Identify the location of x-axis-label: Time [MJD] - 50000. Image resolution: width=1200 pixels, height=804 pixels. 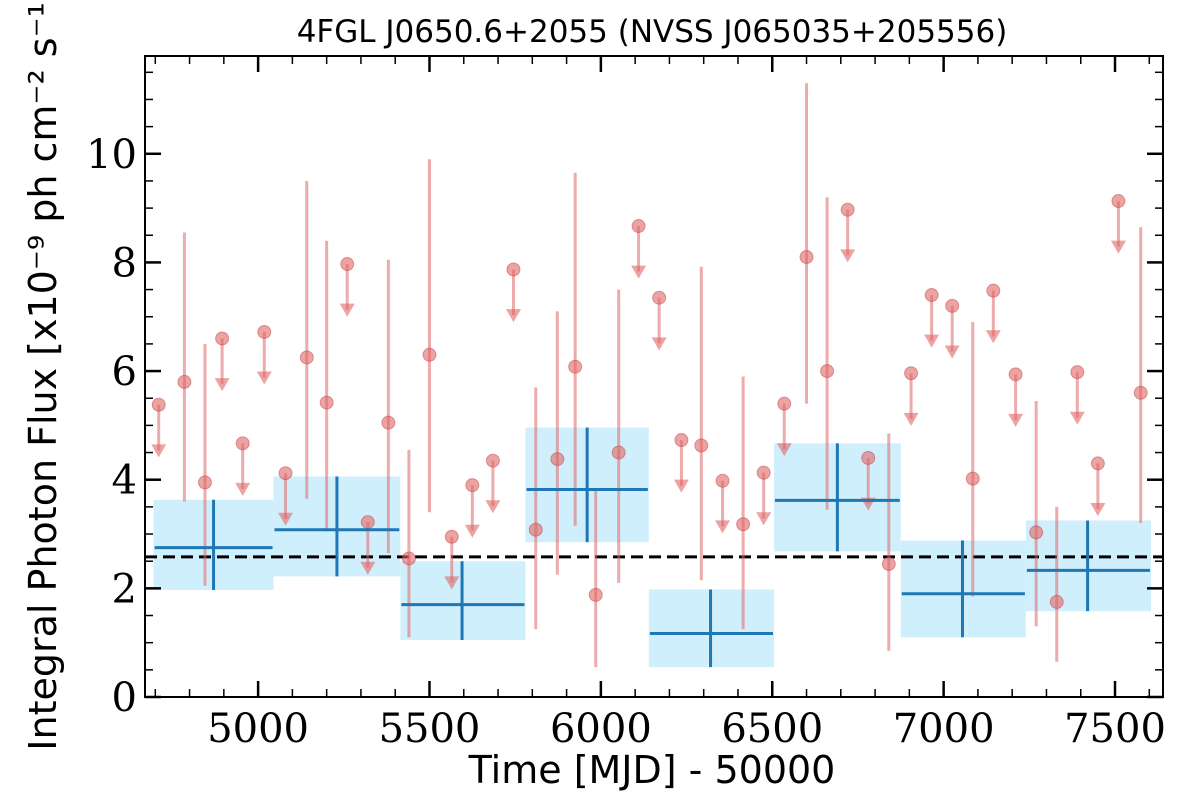
(652, 770).